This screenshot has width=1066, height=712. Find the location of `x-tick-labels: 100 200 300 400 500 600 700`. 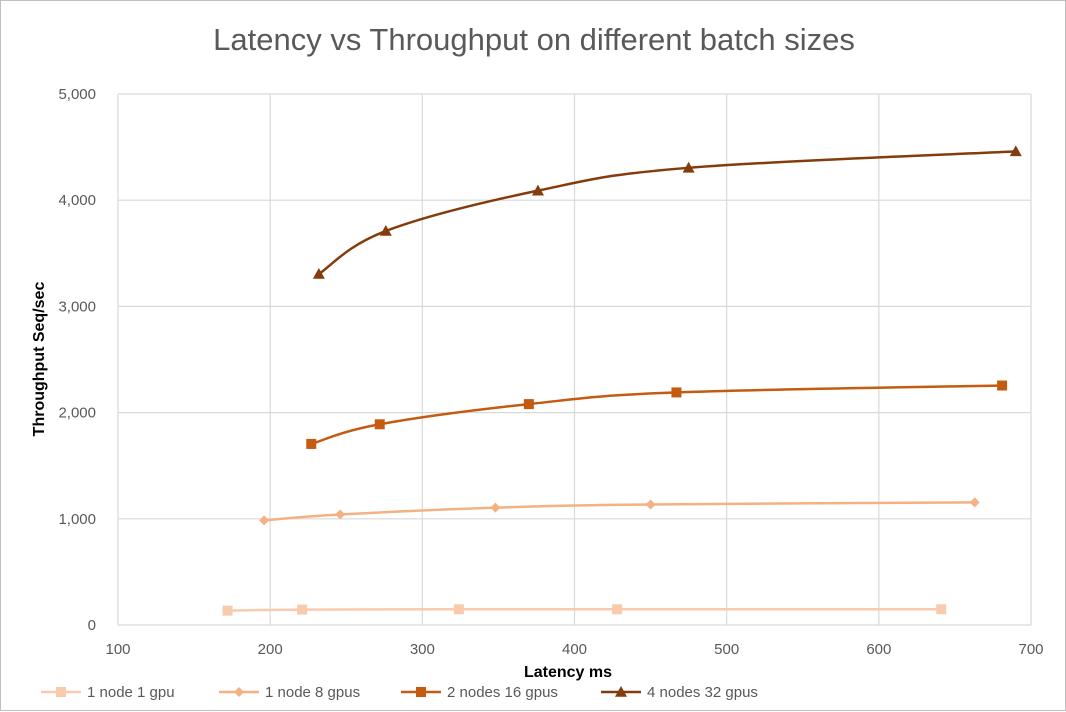

x-tick-labels: 100 200 300 400 500 600 700 is located at coordinates (574, 649).